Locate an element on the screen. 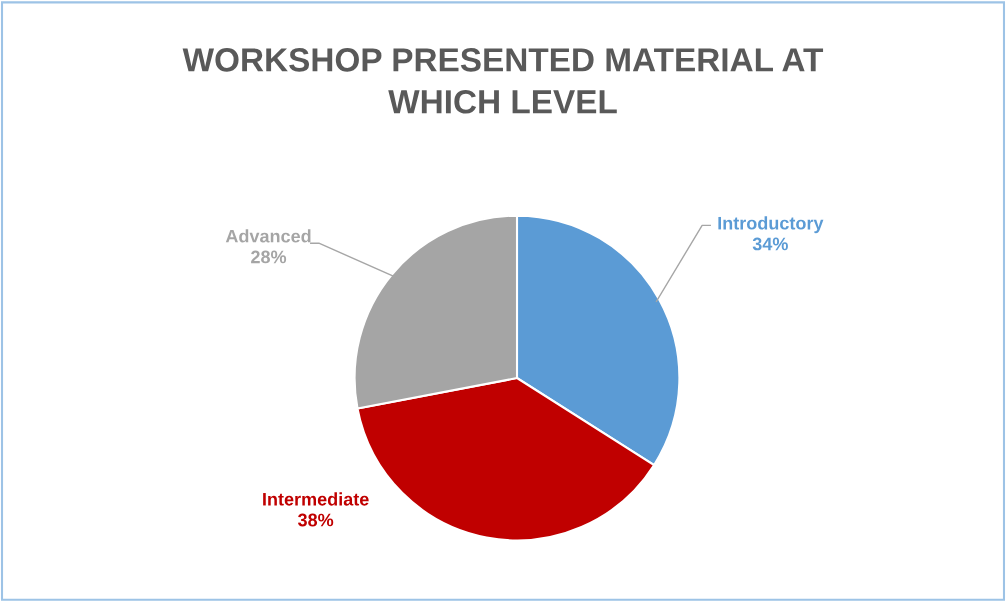  chart-title: WORKSHOP PRESENTED MATERIAL AT WHICH LEVEL is located at coordinates (503, 81).